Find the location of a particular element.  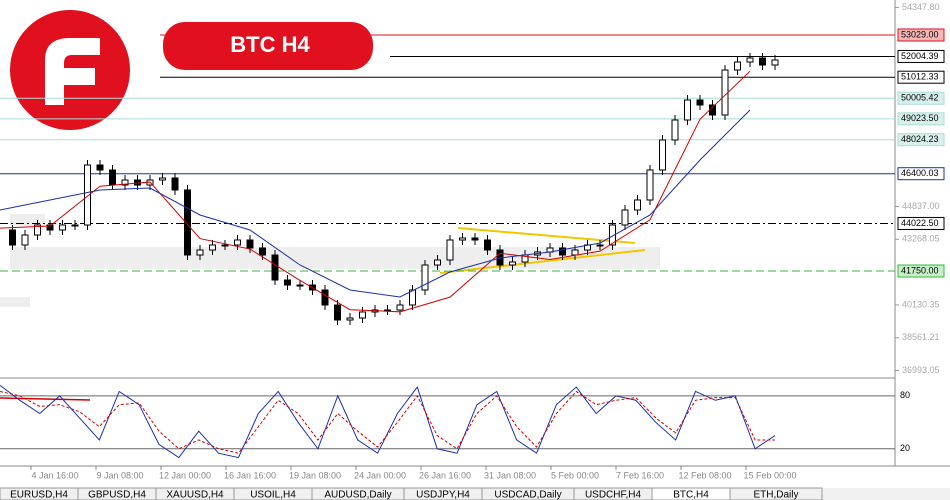

x-tick-label: 12 Feb 08:00 is located at coordinates (704, 475).